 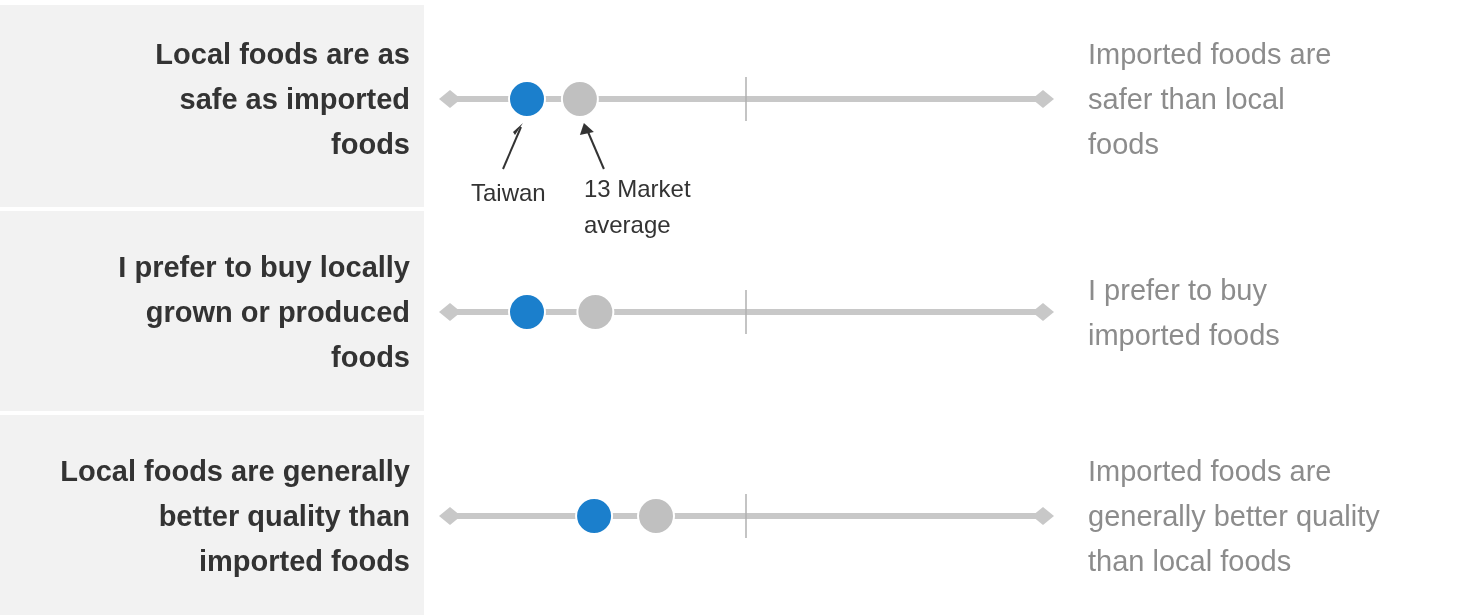 What do you see at coordinates (1234, 516) in the screenshot?
I see `text: Imported foods are generally better quality than local foods` at bounding box center [1234, 516].